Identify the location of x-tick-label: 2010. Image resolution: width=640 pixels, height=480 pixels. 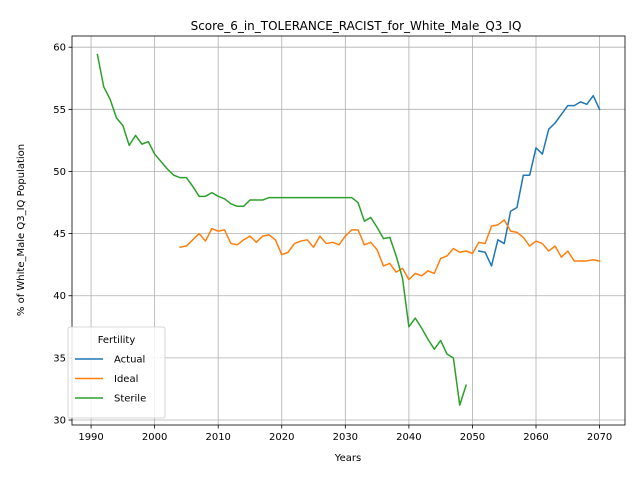
(217, 437).